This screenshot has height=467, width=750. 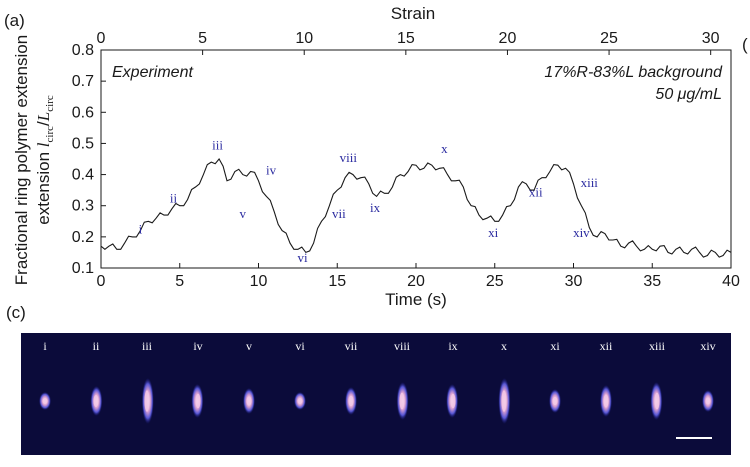 I want to click on strip-frame-label: iii, so click(x=147, y=346).